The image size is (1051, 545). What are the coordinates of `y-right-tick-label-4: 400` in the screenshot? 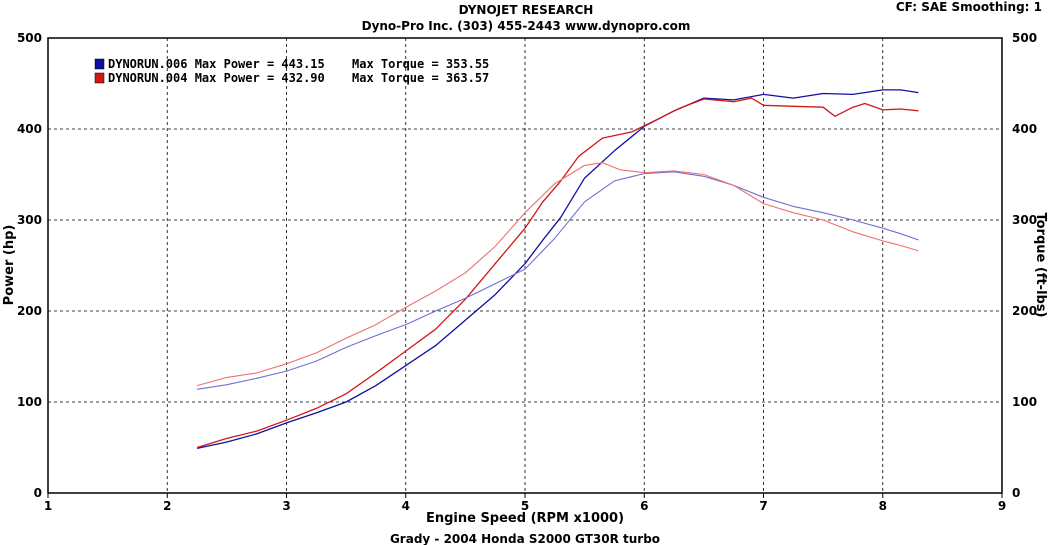 It's located at (1024, 129).